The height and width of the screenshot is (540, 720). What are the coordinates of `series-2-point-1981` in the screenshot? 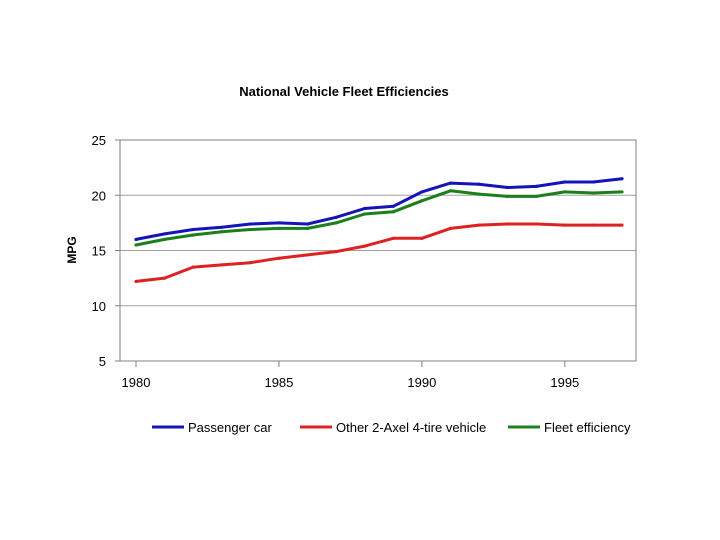 It's located at (164, 239).